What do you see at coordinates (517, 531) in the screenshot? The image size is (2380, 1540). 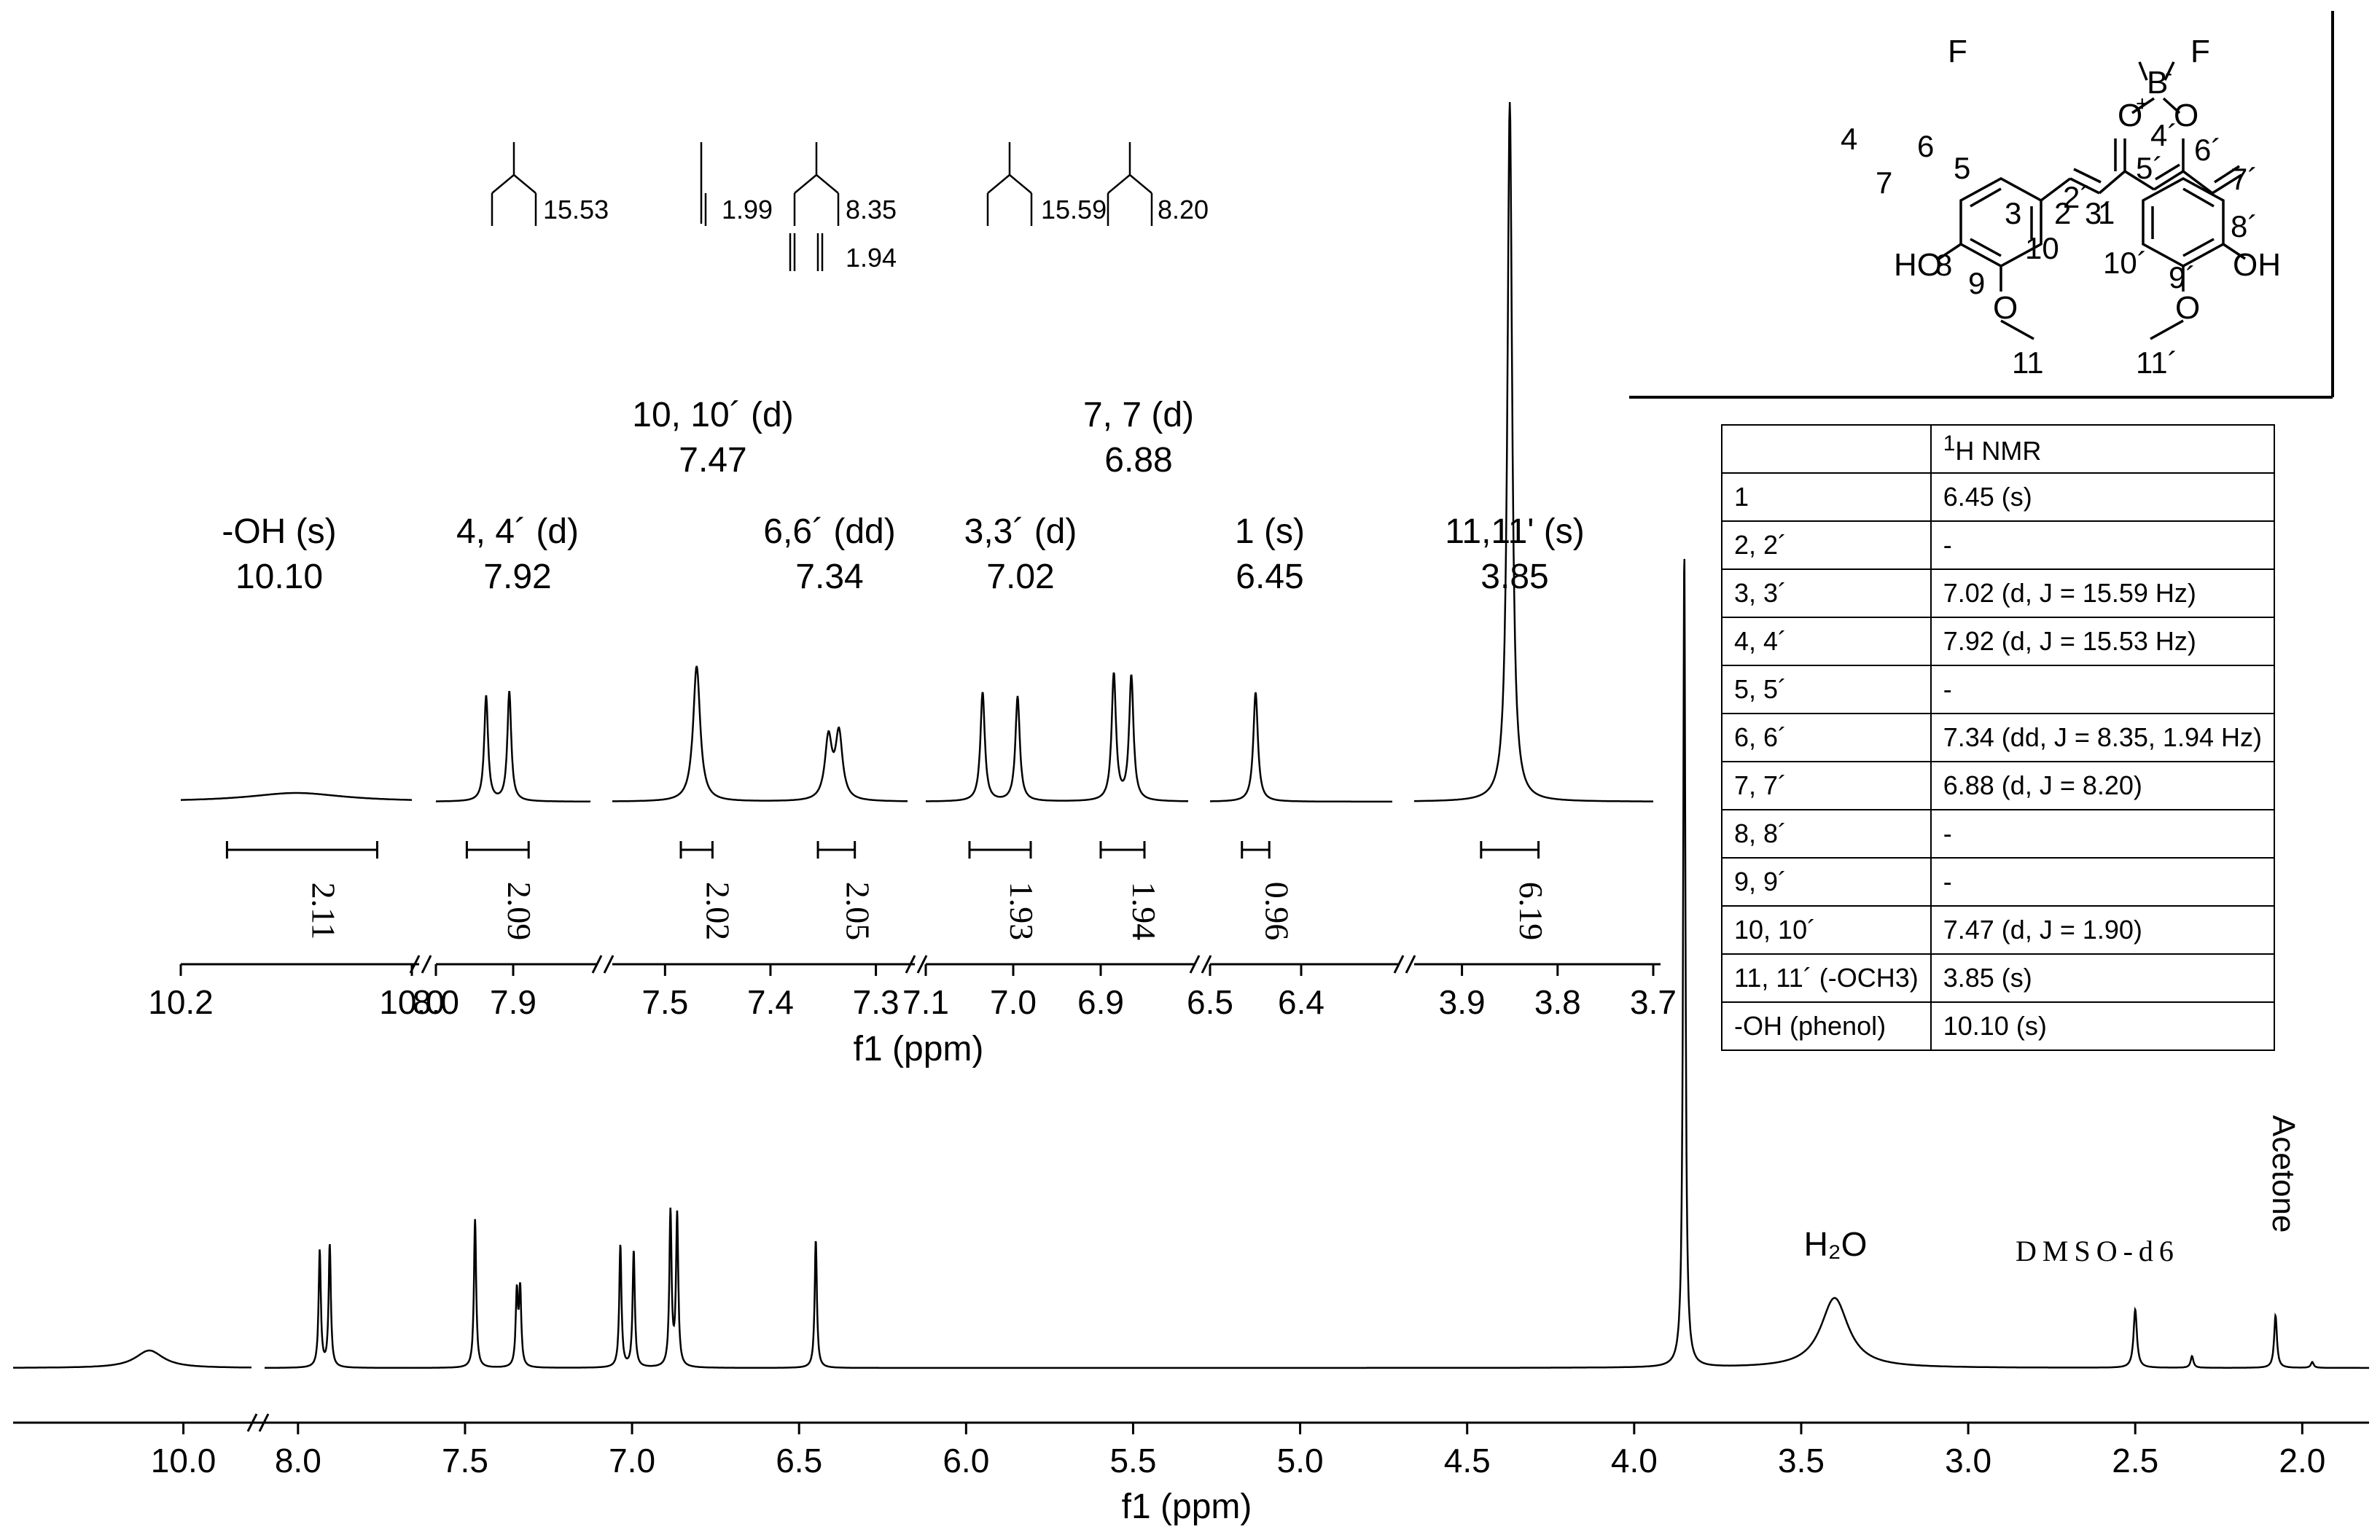 I see `peak-assignment-label: 4, 4´ (d)` at bounding box center [517, 531].